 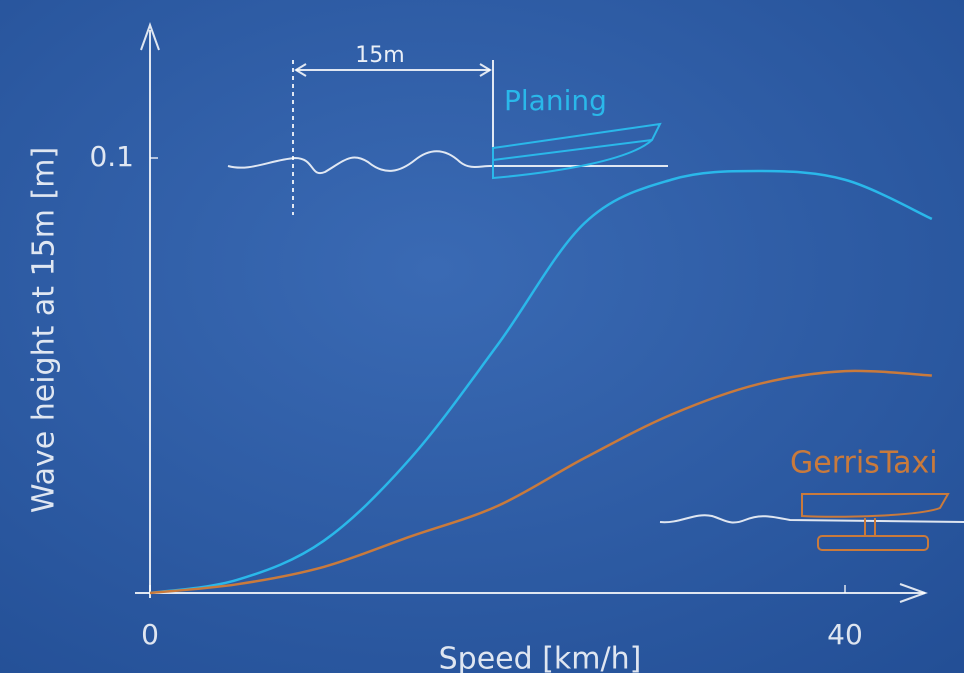 What do you see at coordinates (845, 634) in the screenshot?
I see `x-tick-label: 40` at bounding box center [845, 634].